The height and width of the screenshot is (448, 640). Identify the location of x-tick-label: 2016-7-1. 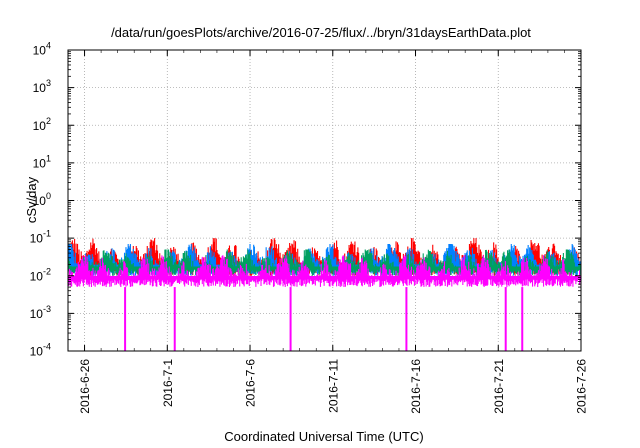
(168, 383).